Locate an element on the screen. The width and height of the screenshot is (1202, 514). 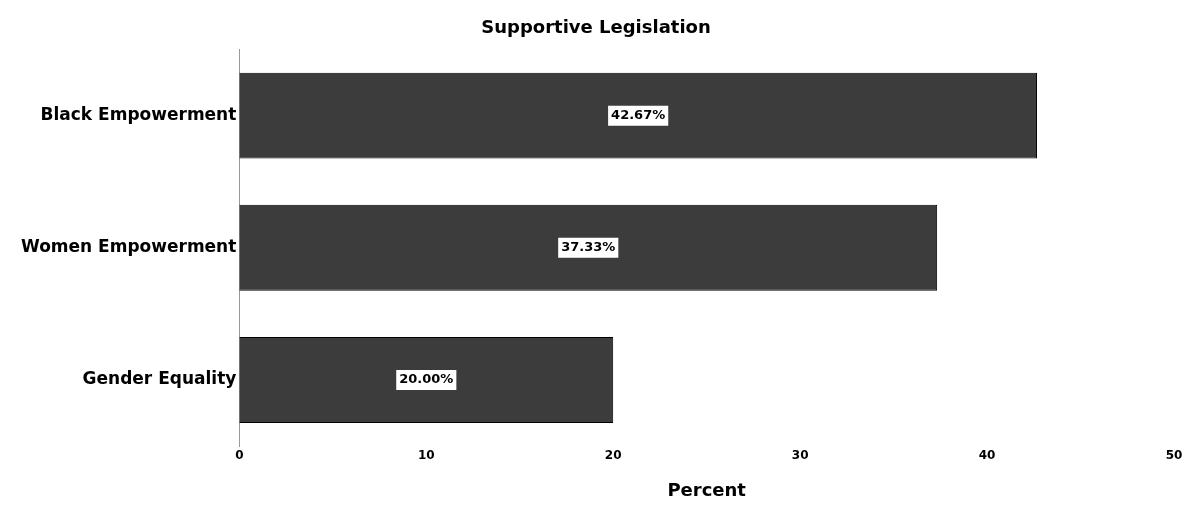
data-label: 42.67% is located at coordinates (638, 115).